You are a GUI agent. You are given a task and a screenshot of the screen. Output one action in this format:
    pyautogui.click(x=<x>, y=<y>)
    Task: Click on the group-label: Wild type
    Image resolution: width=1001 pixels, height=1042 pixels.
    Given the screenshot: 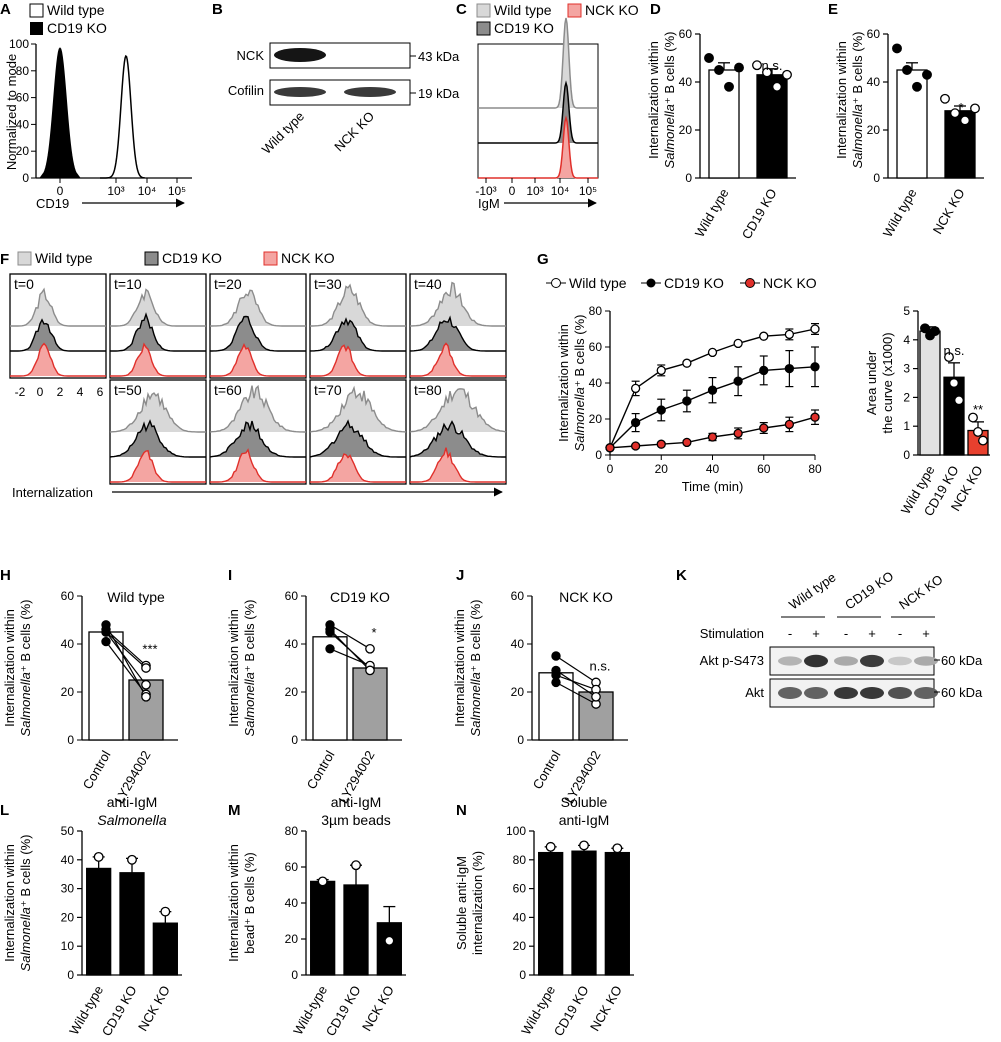 What is the action you would take?
    pyautogui.click(x=812, y=591)
    